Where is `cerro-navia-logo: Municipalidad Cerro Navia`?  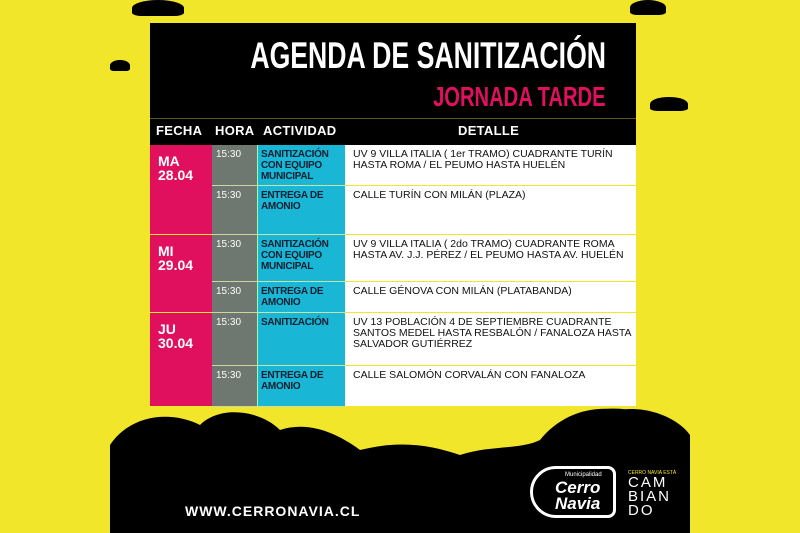
cerro-navia-logo: Municipalidad Cerro Navia is located at coordinates (573, 492).